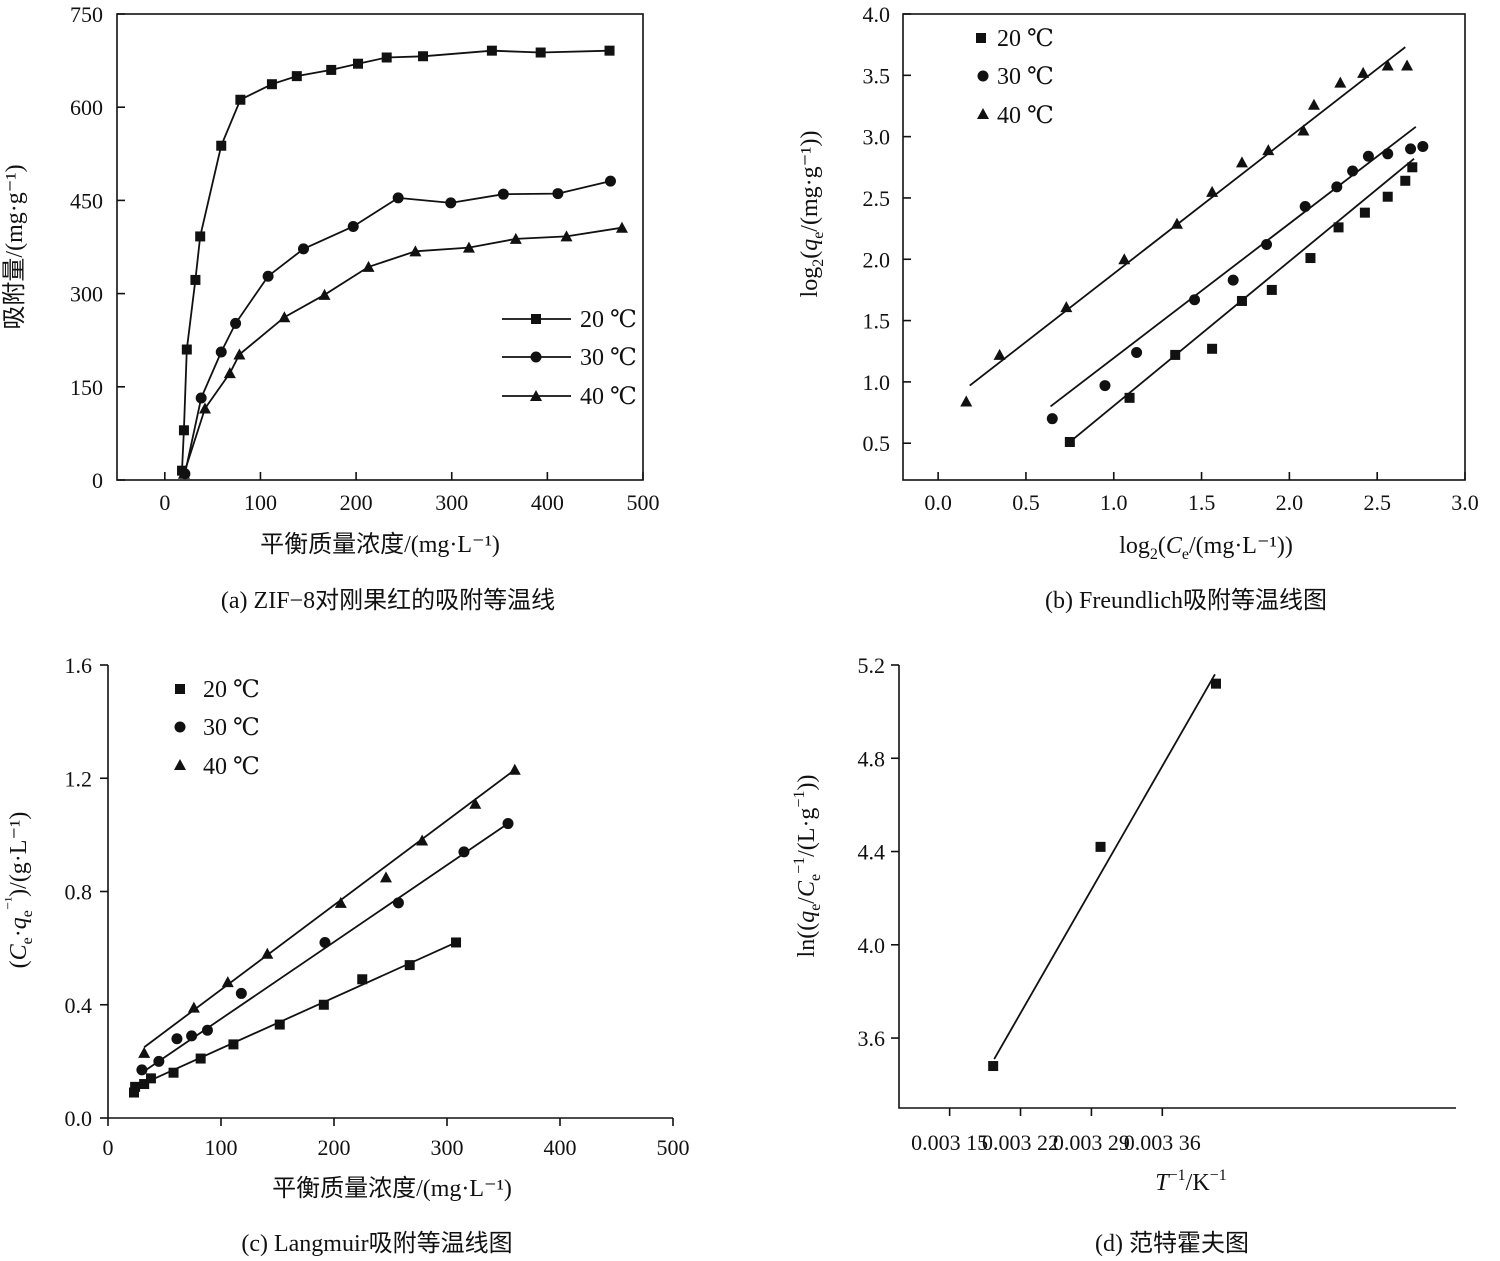 This screenshot has width=1500, height=1261. I want to click on panel-c-y-tick-label: 1.2, so click(79, 778).